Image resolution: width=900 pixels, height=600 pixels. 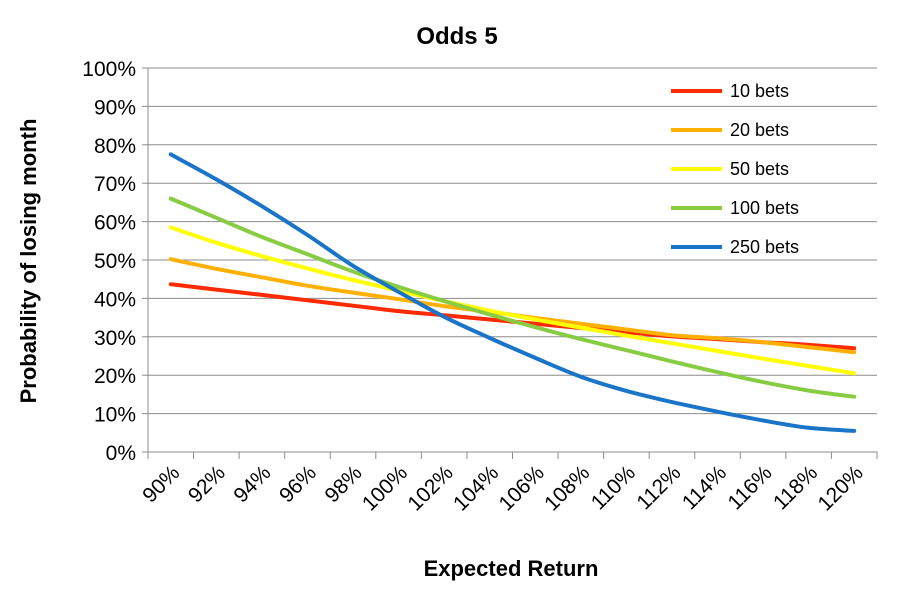 What do you see at coordinates (115, 107) in the screenshot?
I see `y-tick-label: 90%` at bounding box center [115, 107].